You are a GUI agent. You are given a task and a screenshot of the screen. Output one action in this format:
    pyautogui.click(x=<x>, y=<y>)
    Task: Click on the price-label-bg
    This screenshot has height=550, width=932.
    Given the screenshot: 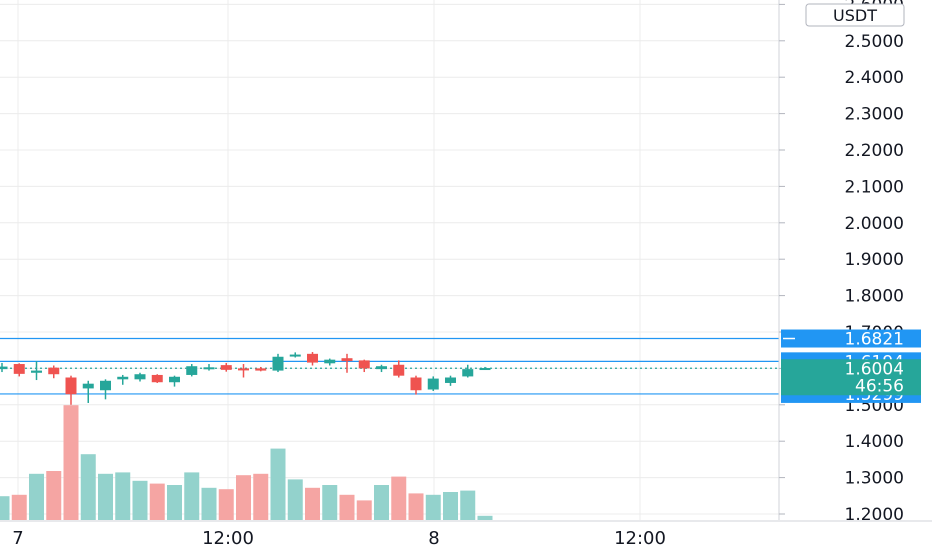 What is the action you would take?
    pyautogui.click(x=851, y=338)
    